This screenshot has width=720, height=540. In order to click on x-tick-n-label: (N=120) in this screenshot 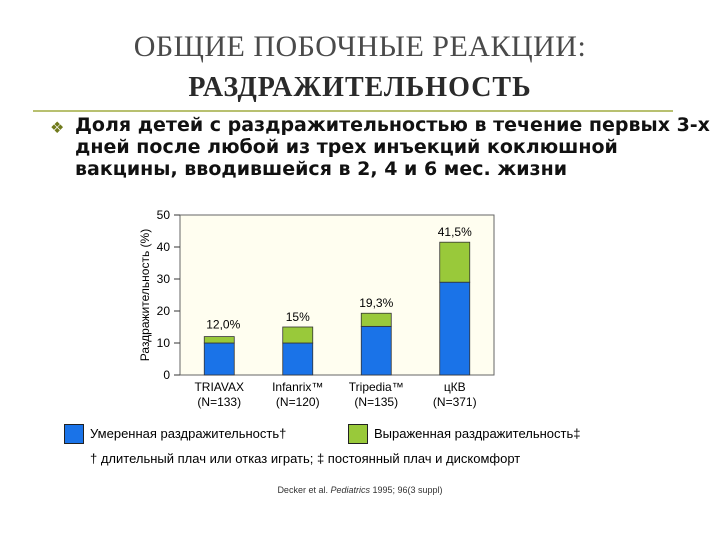, I will do `click(298, 402)`.